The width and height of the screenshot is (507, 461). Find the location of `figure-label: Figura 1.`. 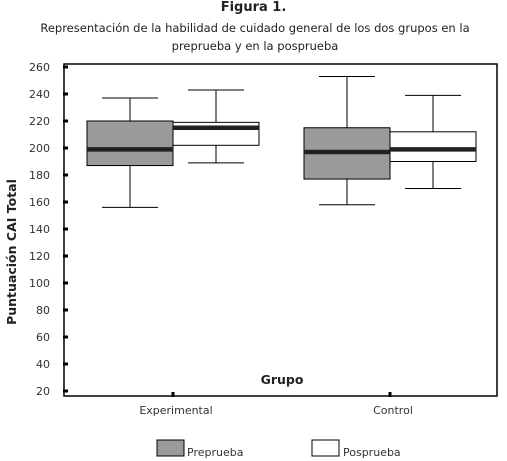

figure-label: Figura 1. is located at coordinates (253, 7).